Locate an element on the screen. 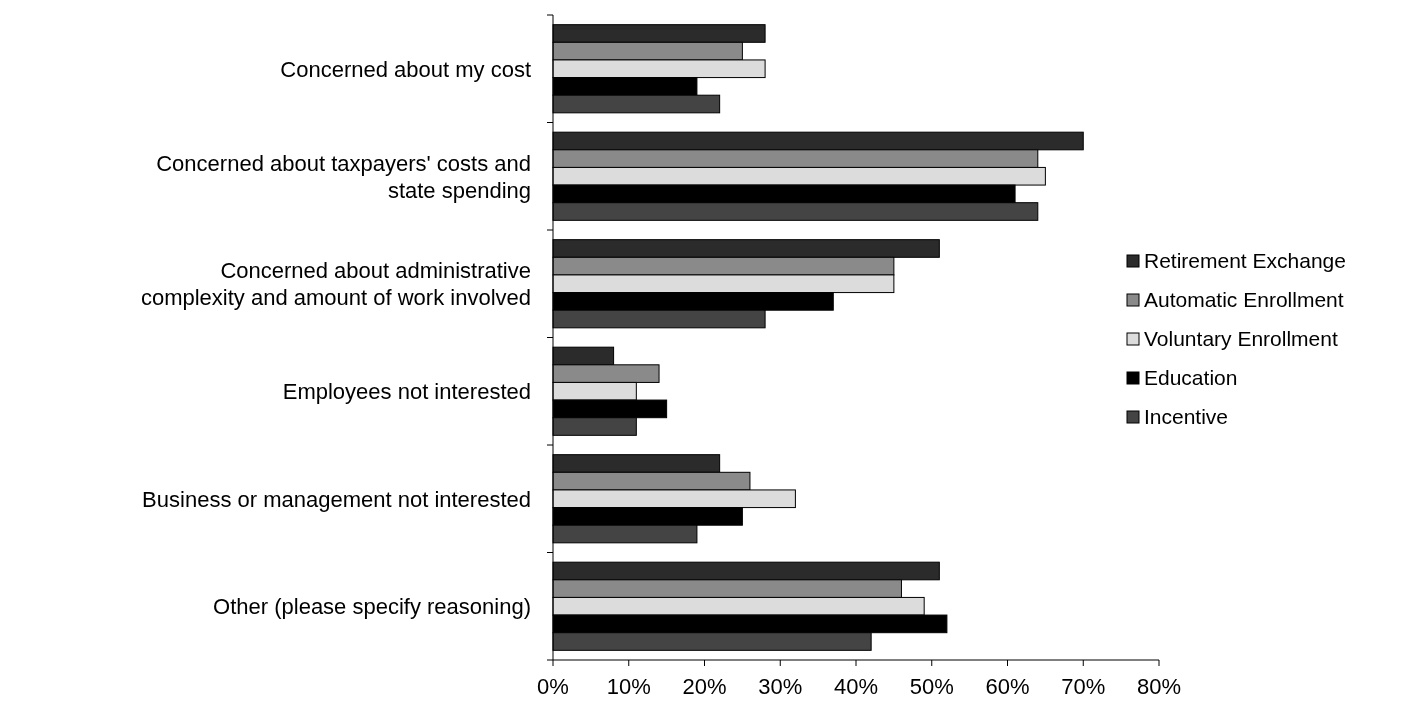  legend-label: Automatic Enrollment is located at coordinates (1244, 299).